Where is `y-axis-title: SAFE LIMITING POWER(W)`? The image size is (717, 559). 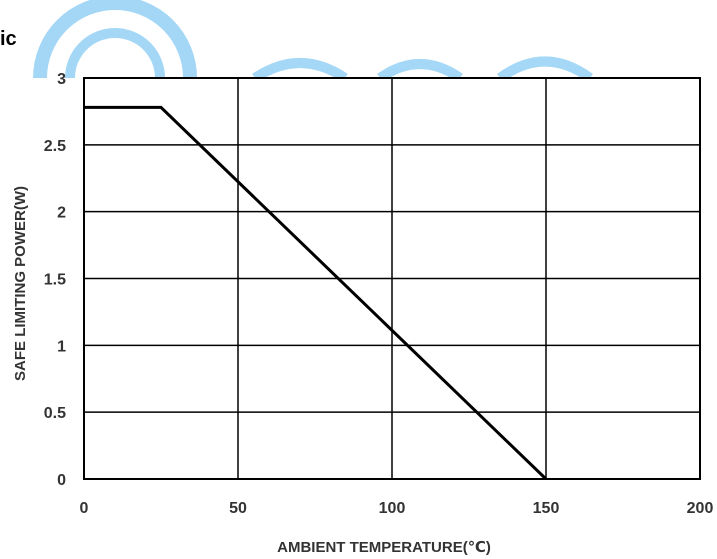 y-axis-title: SAFE LIMITING POWER(W) is located at coordinates (20, 283).